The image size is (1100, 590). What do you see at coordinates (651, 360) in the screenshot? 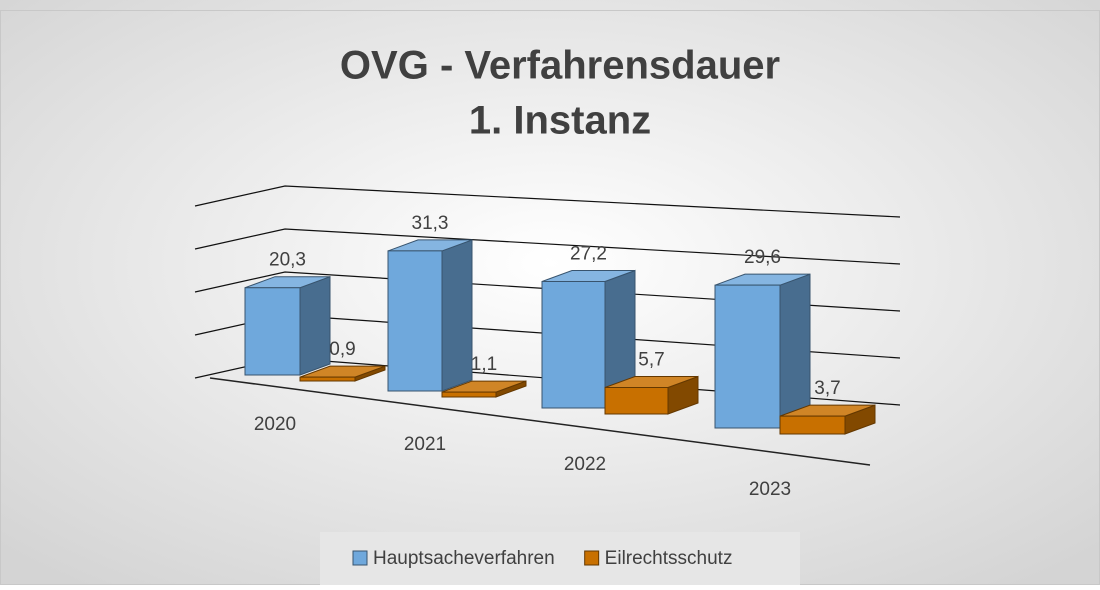
I see `data-label: 5,7` at bounding box center [651, 360].